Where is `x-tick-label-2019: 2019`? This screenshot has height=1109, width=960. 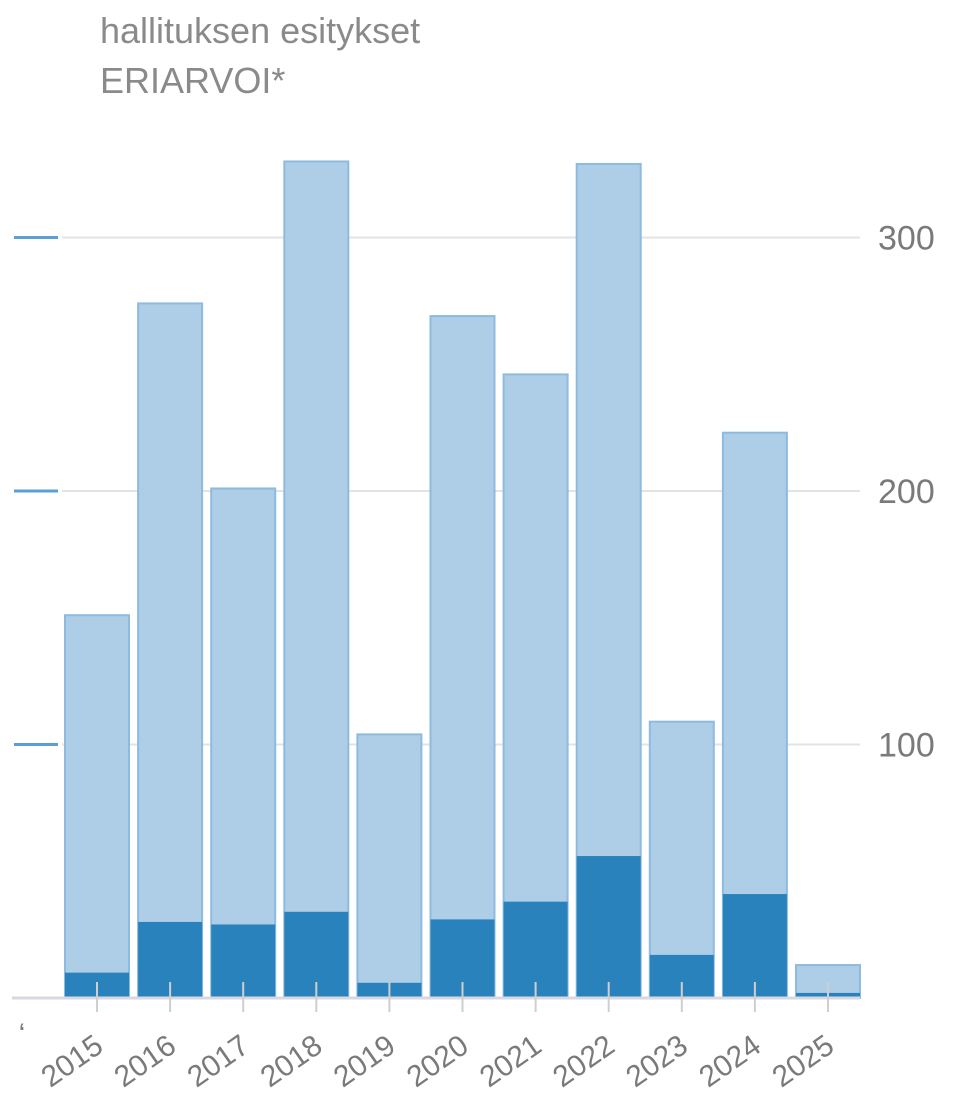 x-tick-label-2019: 2019 is located at coordinates (365, 1061).